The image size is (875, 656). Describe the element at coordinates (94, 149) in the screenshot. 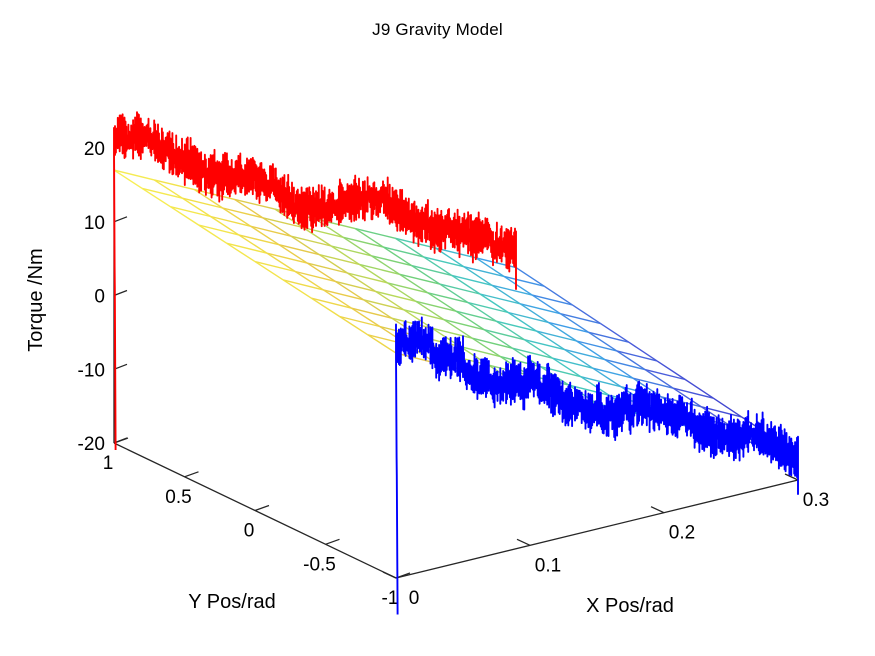

I see `z-tick-label-0: 20` at that location.